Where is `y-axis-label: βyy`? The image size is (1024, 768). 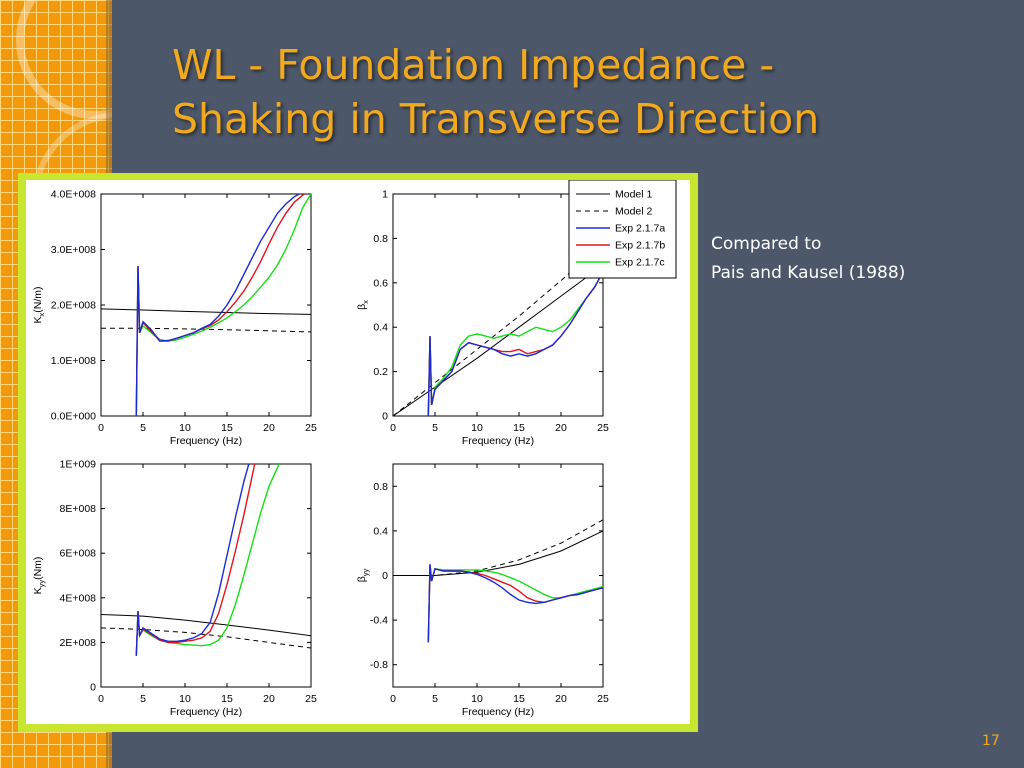
y-axis-label: βyy is located at coordinates (363, 575).